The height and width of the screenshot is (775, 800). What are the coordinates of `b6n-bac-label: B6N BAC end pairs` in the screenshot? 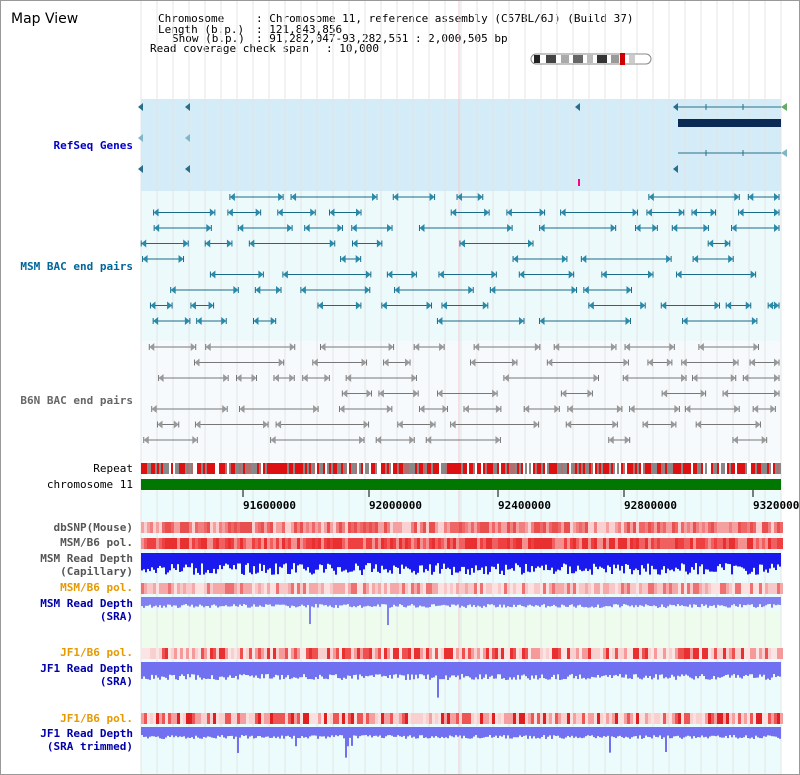 It's located at (76, 400).